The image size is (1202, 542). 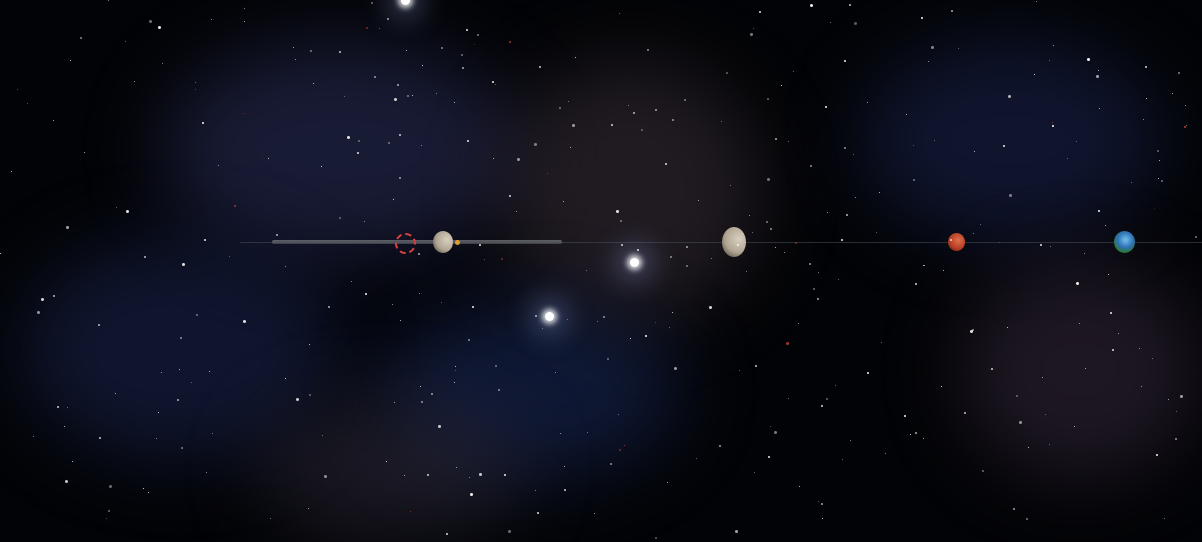 What do you see at coordinates (1124, 242) in the screenshot?
I see `earth-planet` at bounding box center [1124, 242].